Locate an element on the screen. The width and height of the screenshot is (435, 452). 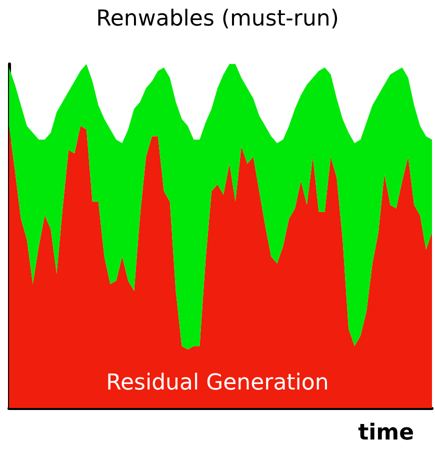
x-axis-title: time is located at coordinates (386, 433).